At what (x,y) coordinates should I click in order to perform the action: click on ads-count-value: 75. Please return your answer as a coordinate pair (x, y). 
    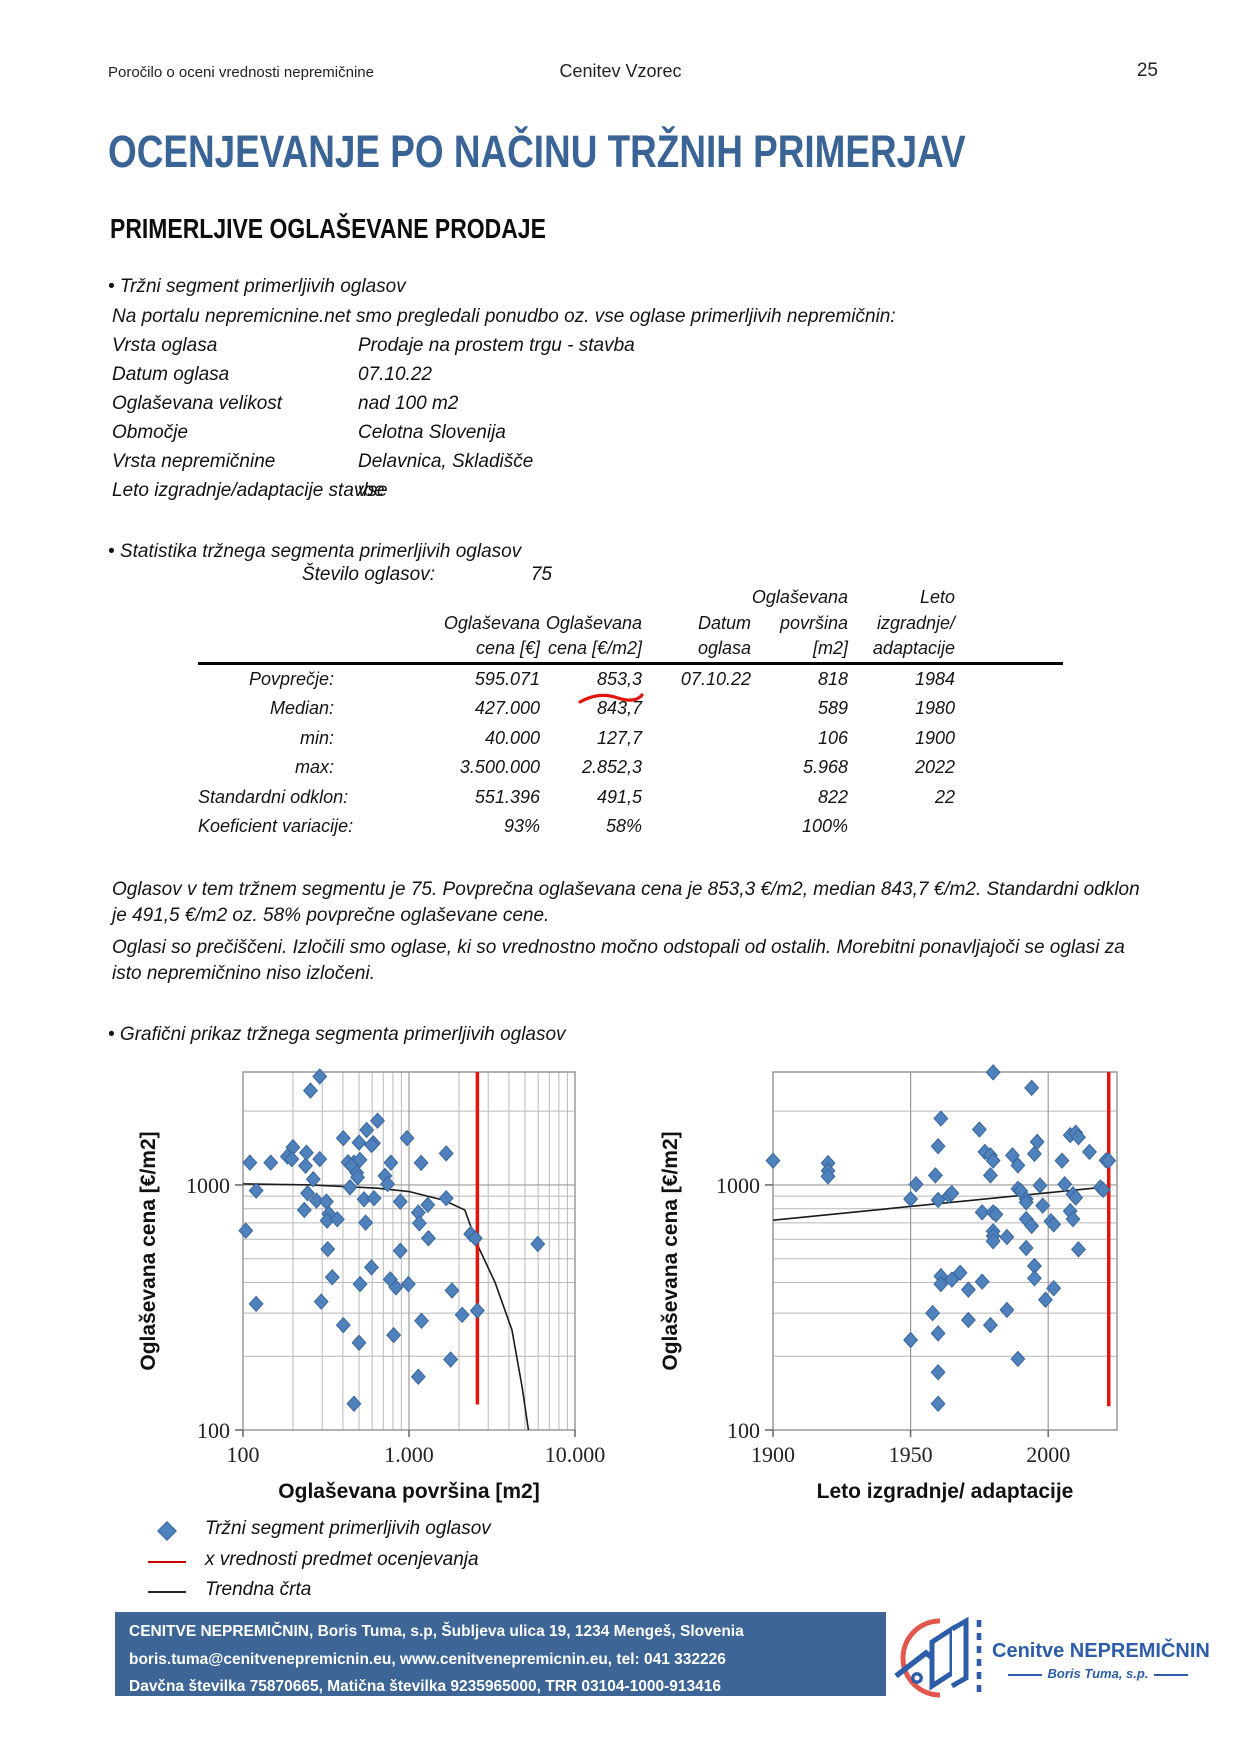
    Looking at the image, I should click on (541, 574).